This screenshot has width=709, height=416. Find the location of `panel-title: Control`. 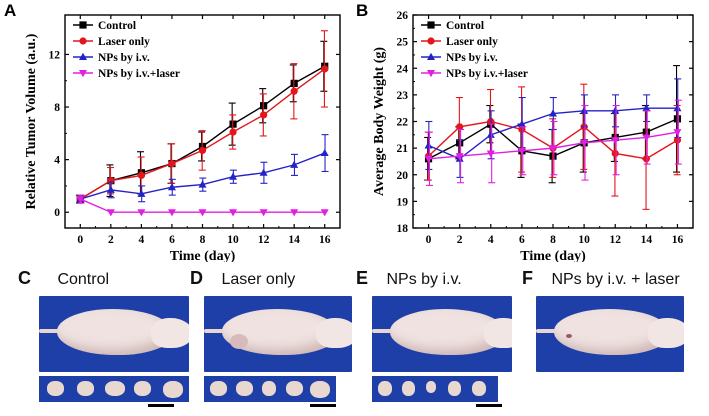

panel-title: Control is located at coordinates (83, 279).